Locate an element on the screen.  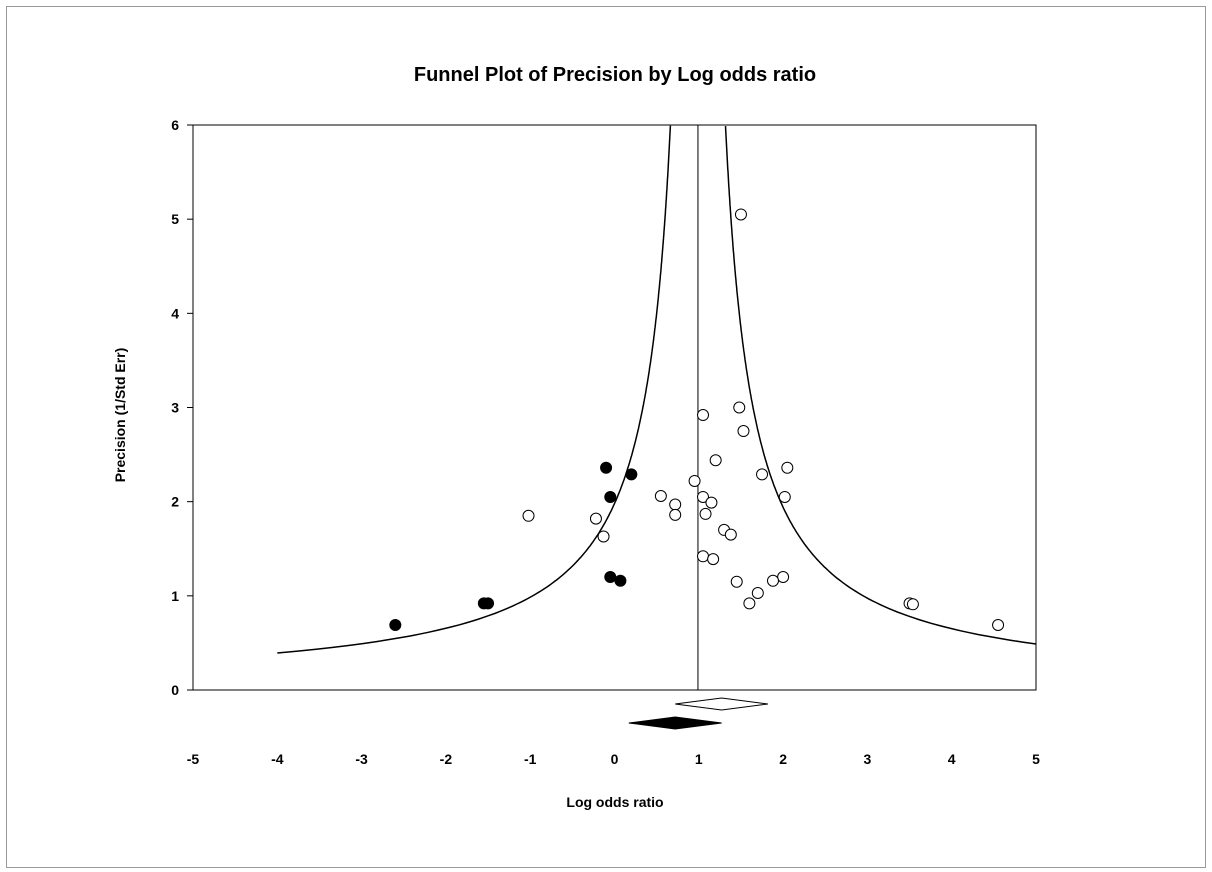
x-tick-label: -3 is located at coordinates (361, 759).